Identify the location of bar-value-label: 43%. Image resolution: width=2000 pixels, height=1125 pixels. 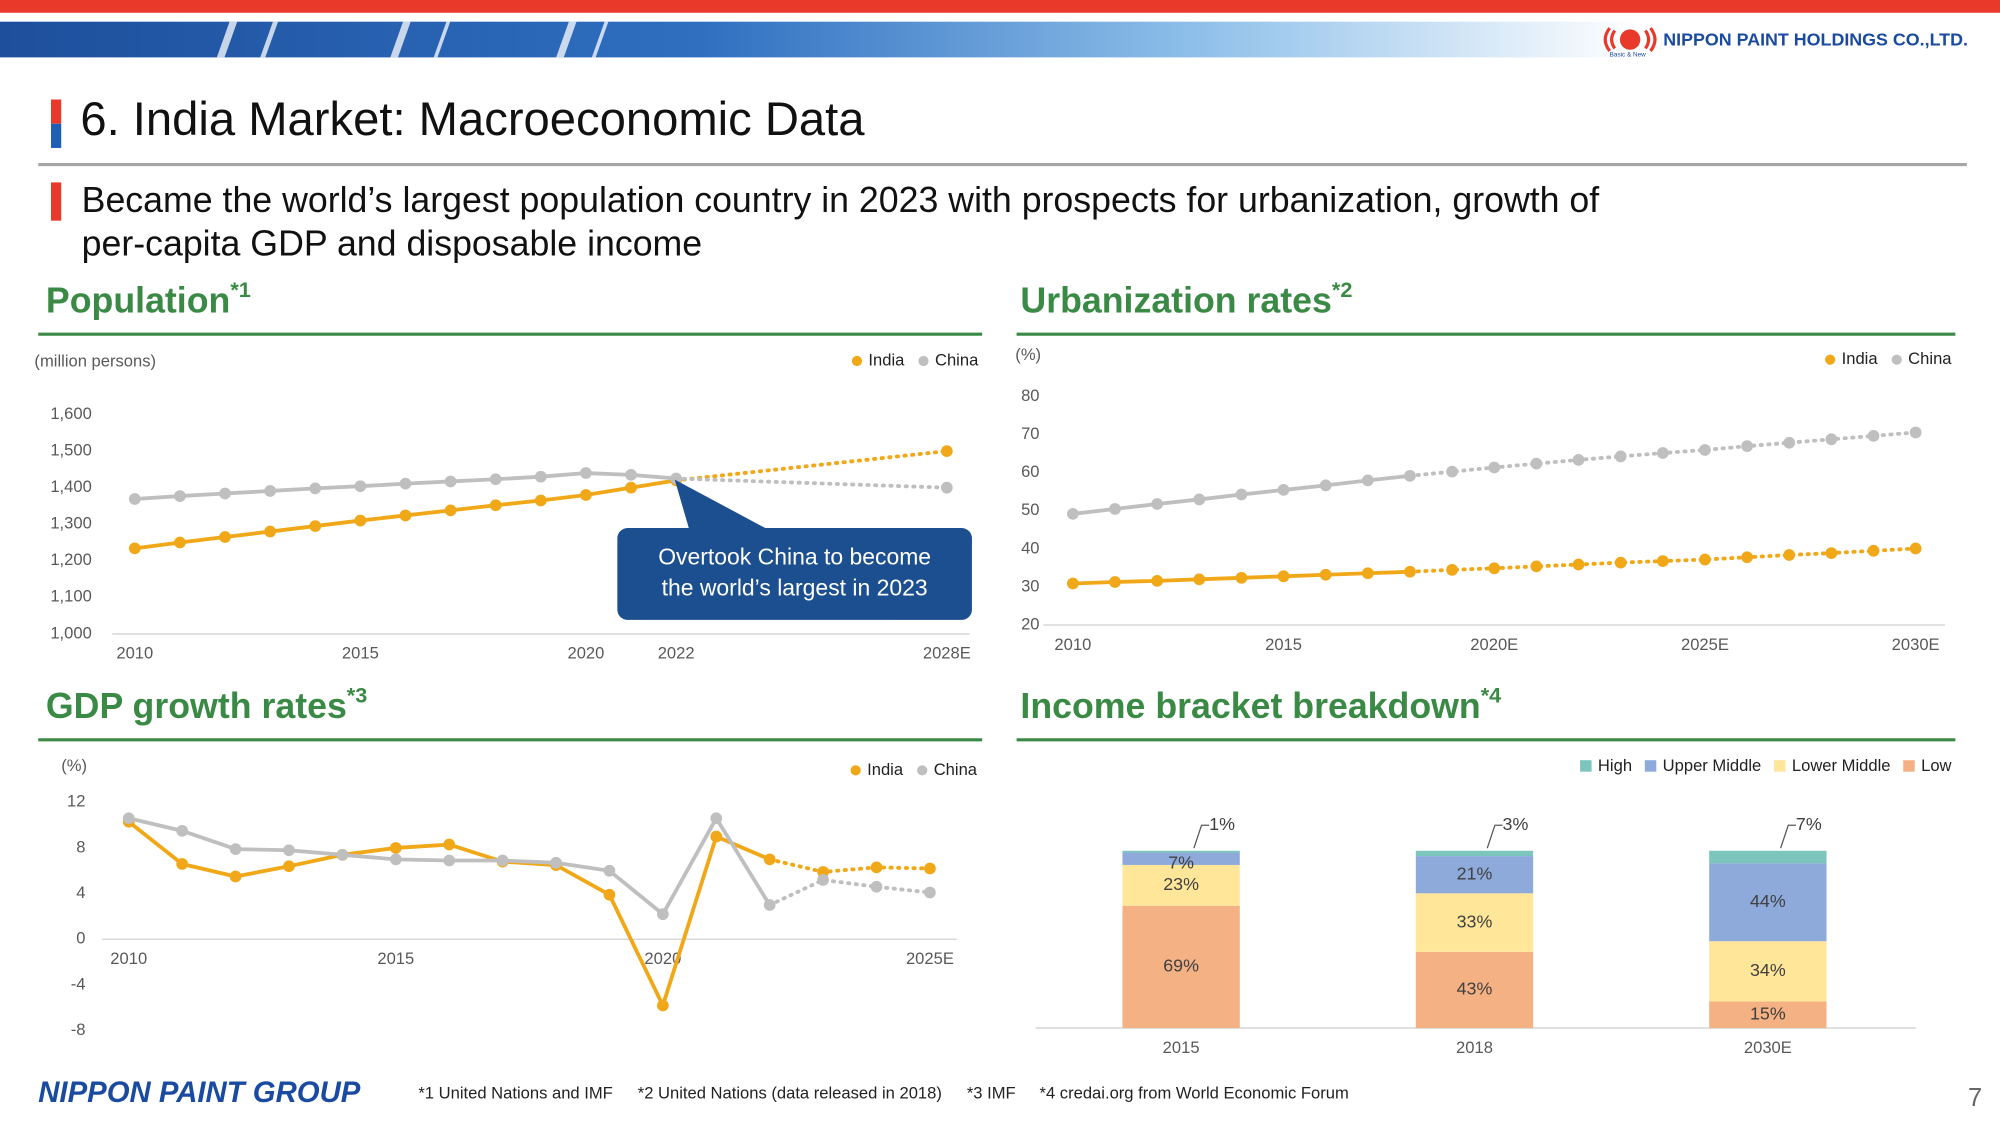
(1475, 989).